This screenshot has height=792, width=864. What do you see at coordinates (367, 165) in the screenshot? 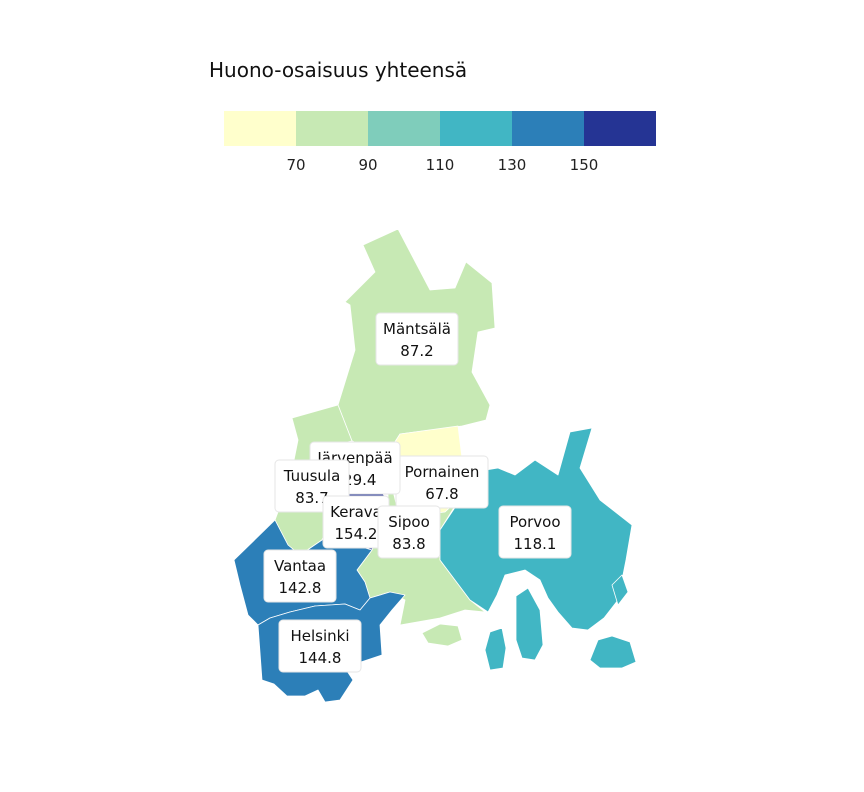
I see `legend-tick-label: 90` at bounding box center [367, 165].